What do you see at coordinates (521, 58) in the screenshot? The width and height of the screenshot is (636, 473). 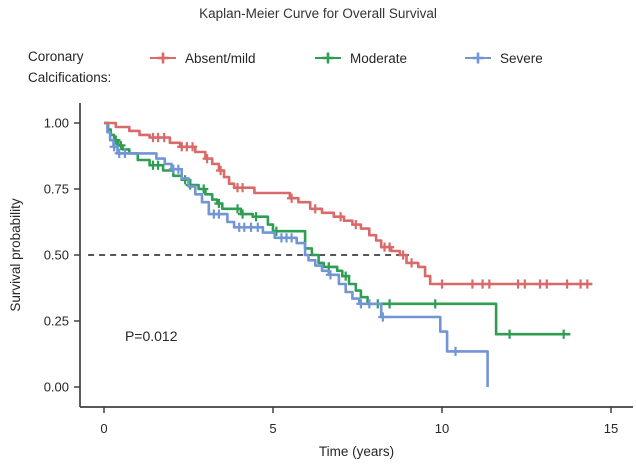 I see `legend-label-severe: Severe` at bounding box center [521, 58].